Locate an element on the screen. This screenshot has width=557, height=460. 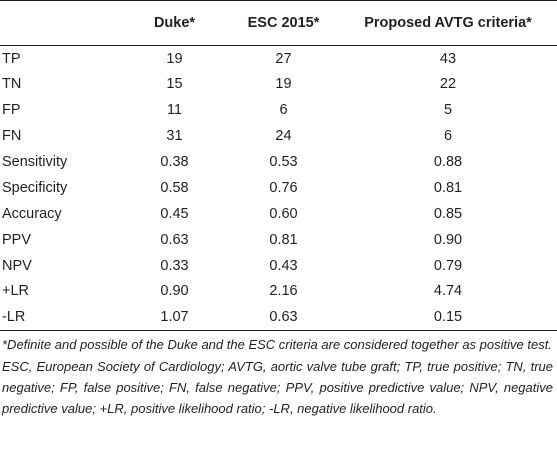
table-row: -LR 1.07 0.63 0.15 is located at coordinates (278, 317).